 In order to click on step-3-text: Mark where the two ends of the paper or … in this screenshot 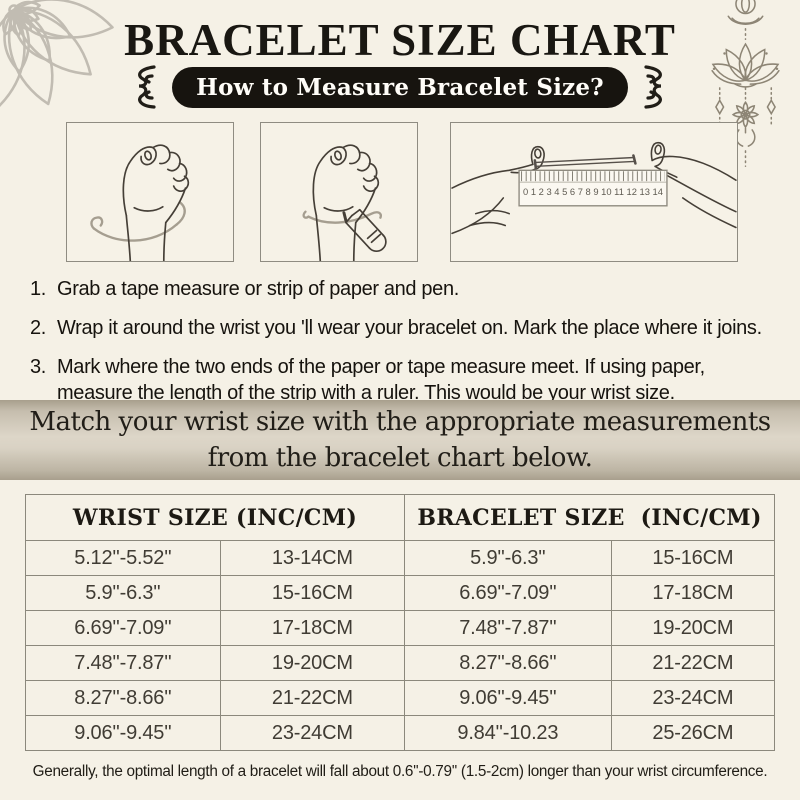, I will do `click(381, 380)`.